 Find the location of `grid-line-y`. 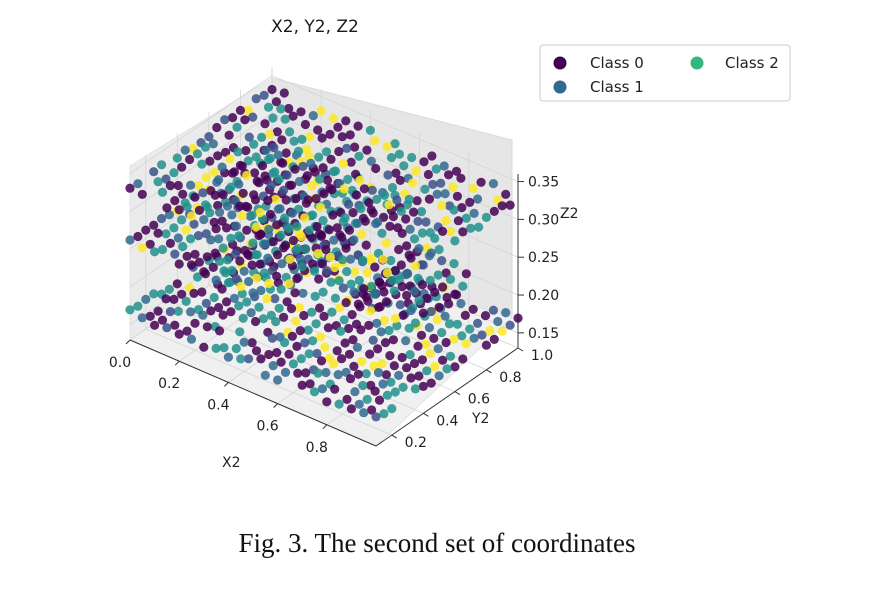

grid-line-y is located at coordinates (268, 295).